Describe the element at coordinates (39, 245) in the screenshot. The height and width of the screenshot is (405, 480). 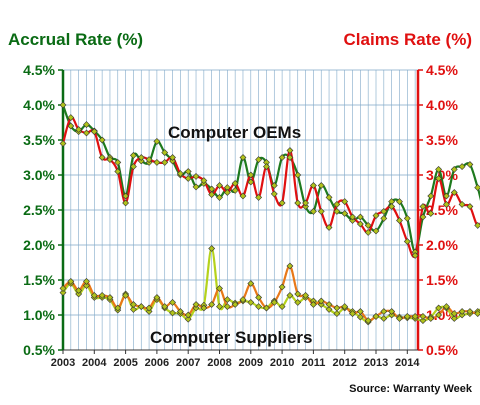
I see `left-tick-label: 2.0%` at that location.